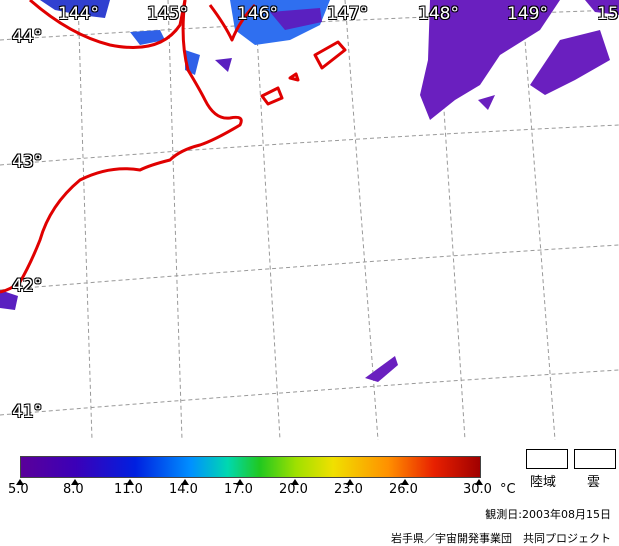 This screenshot has height=546, width=619. Describe the element at coordinates (348, 489) in the screenshot. I see `scale-label: 23.0` at that location.